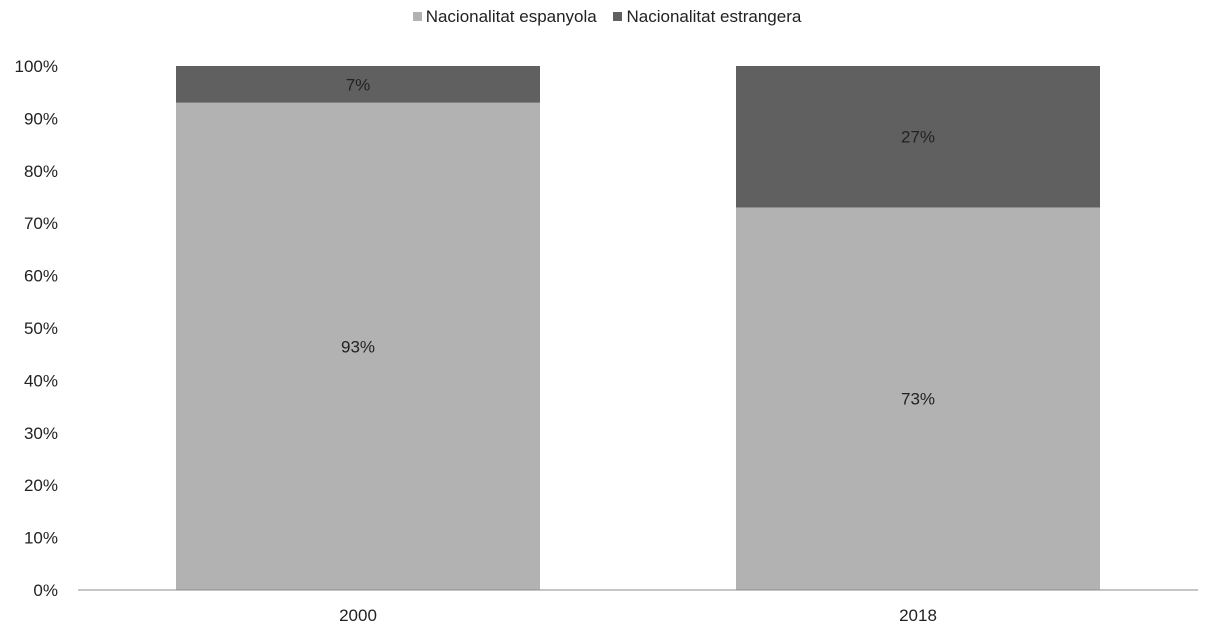 The width and height of the screenshot is (1214, 630). Describe the element at coordinates (417, 16) in the screenshot. I see `legend-swatch-espanyola` at that location.